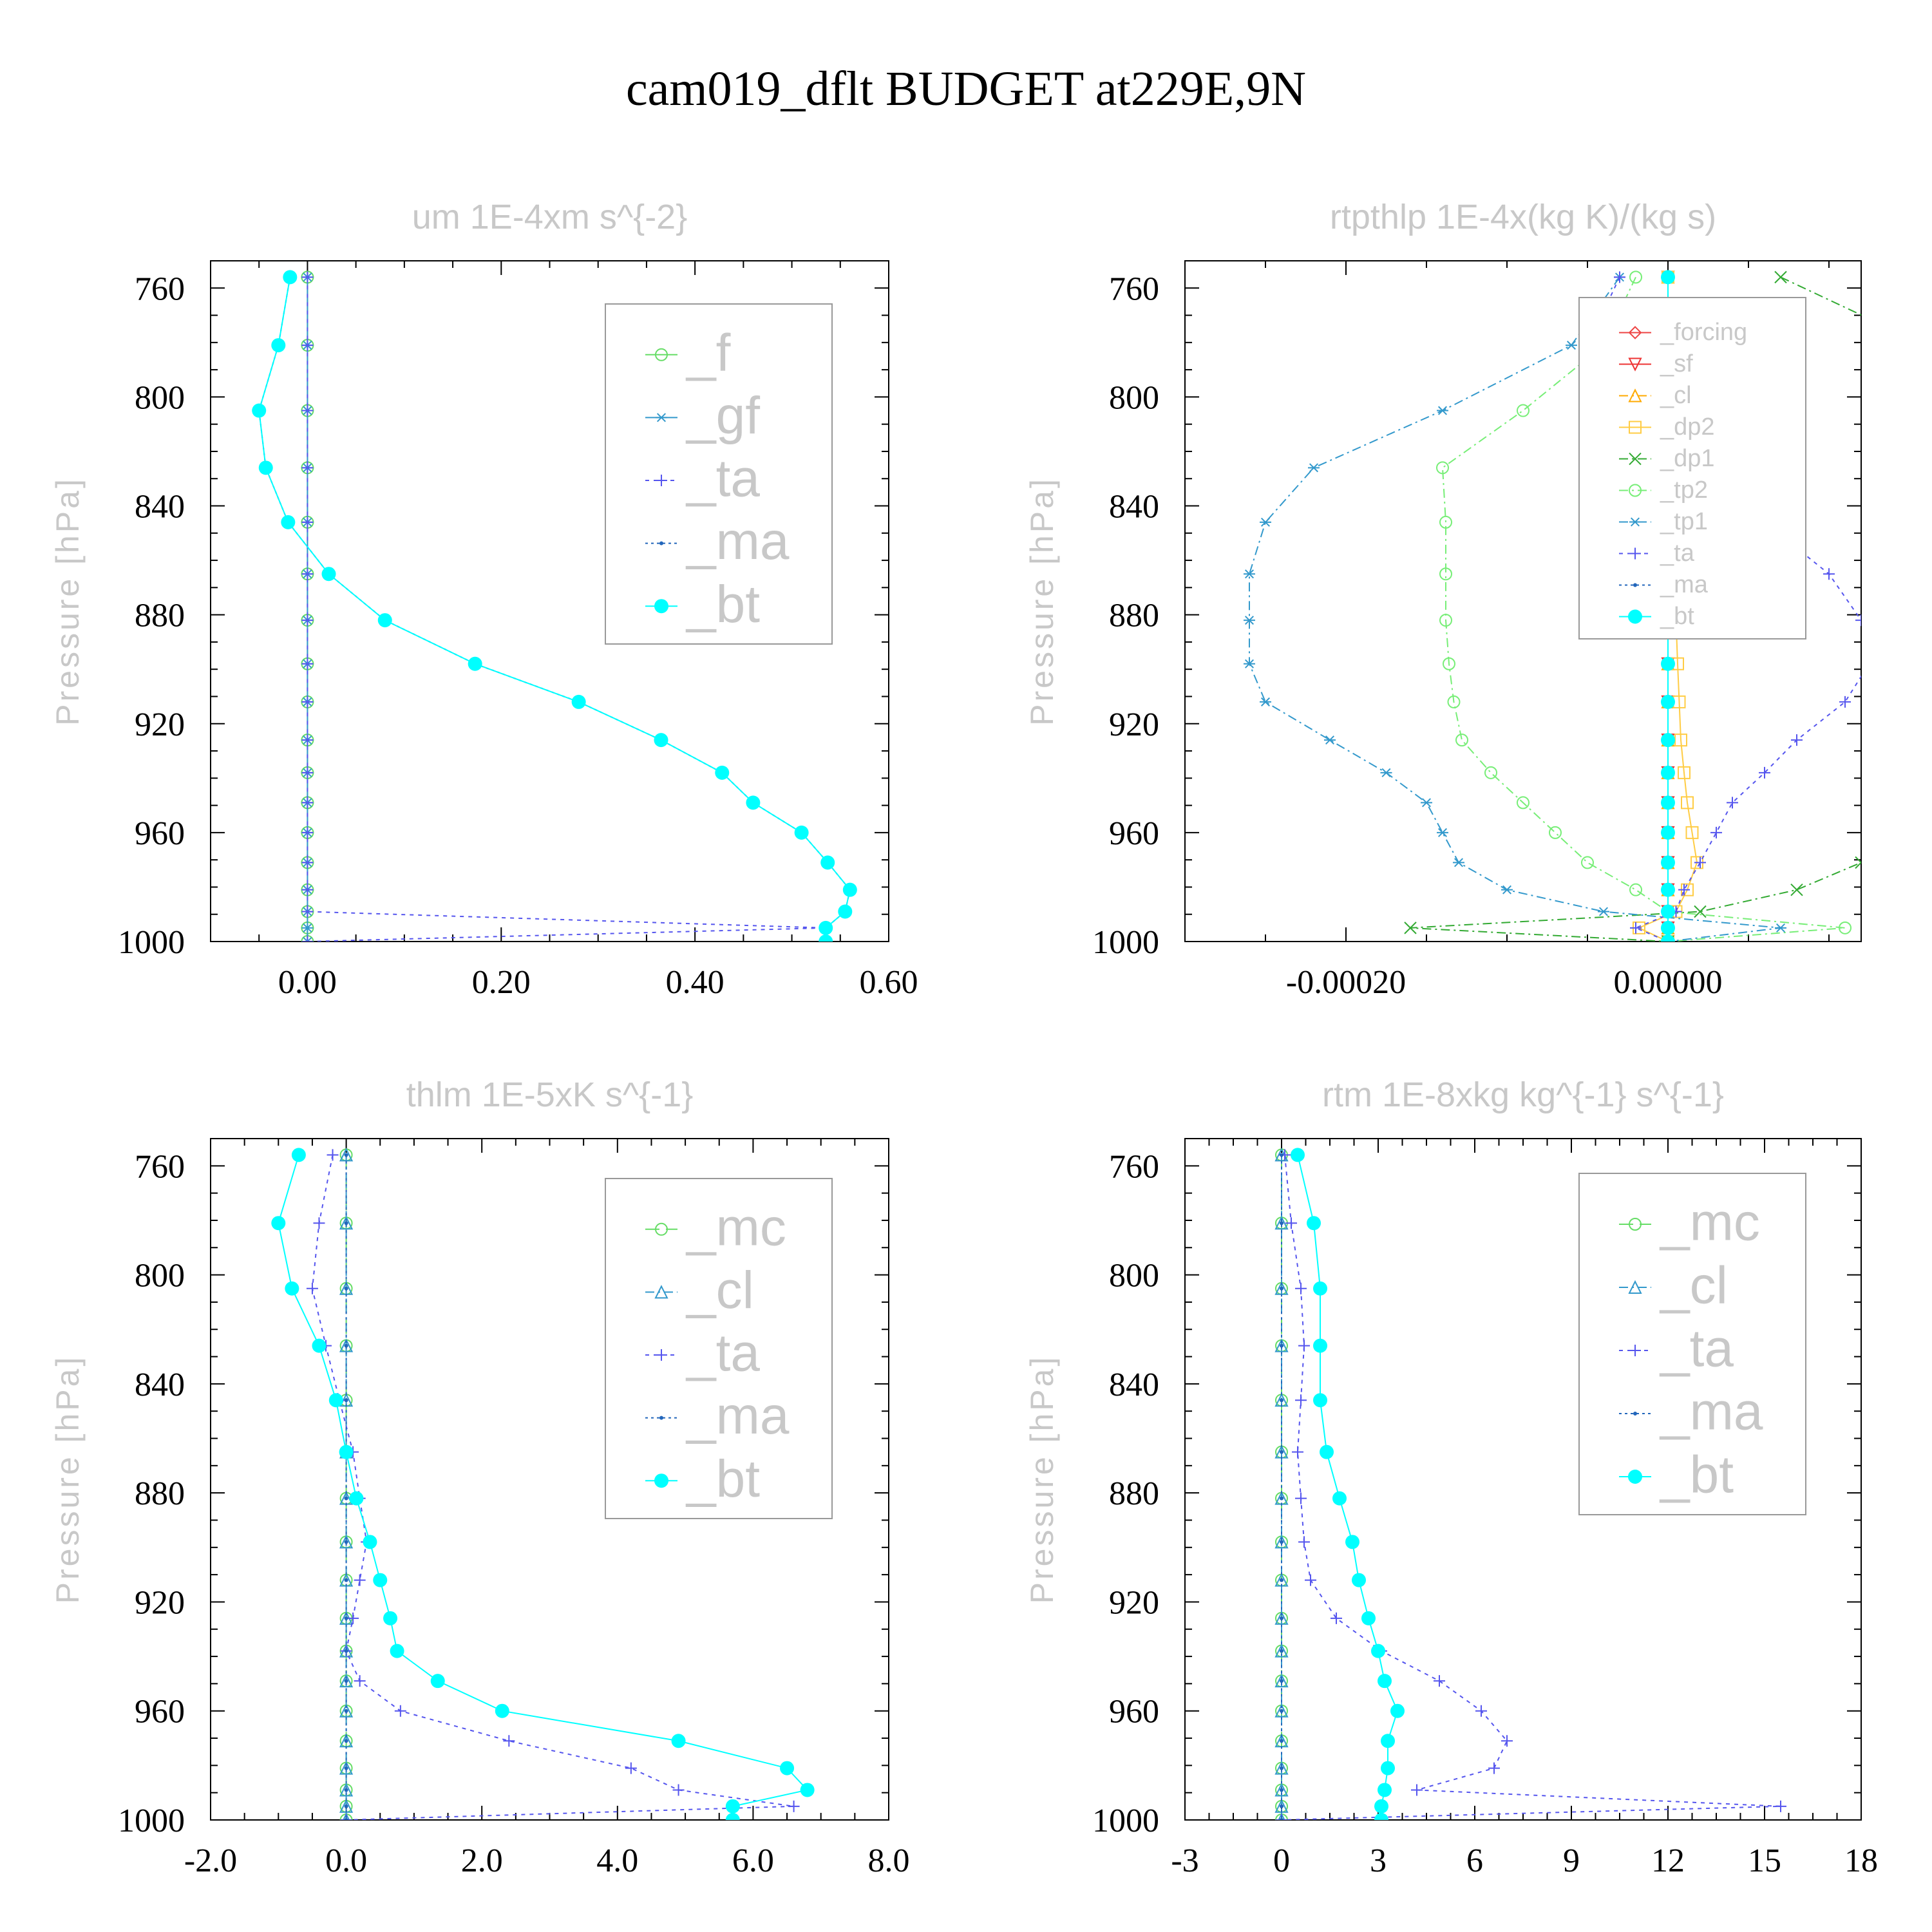  What do you see at coordinates (160, 1276) in the screenshot?
I see `y-tick-label: 800` at bounding box center [160, 1276].